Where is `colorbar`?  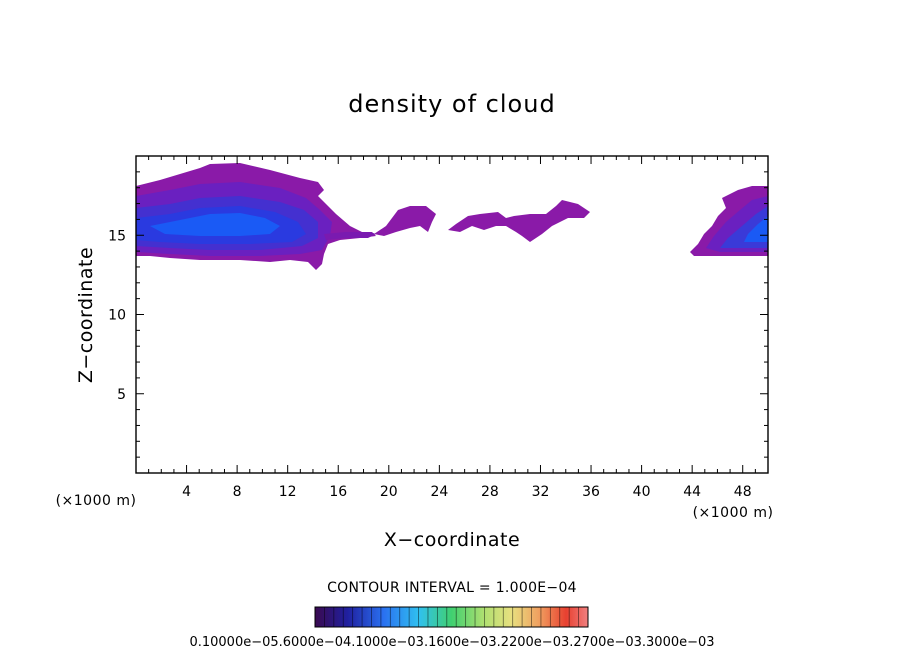
colorbar is located at coordinates (451, 617).